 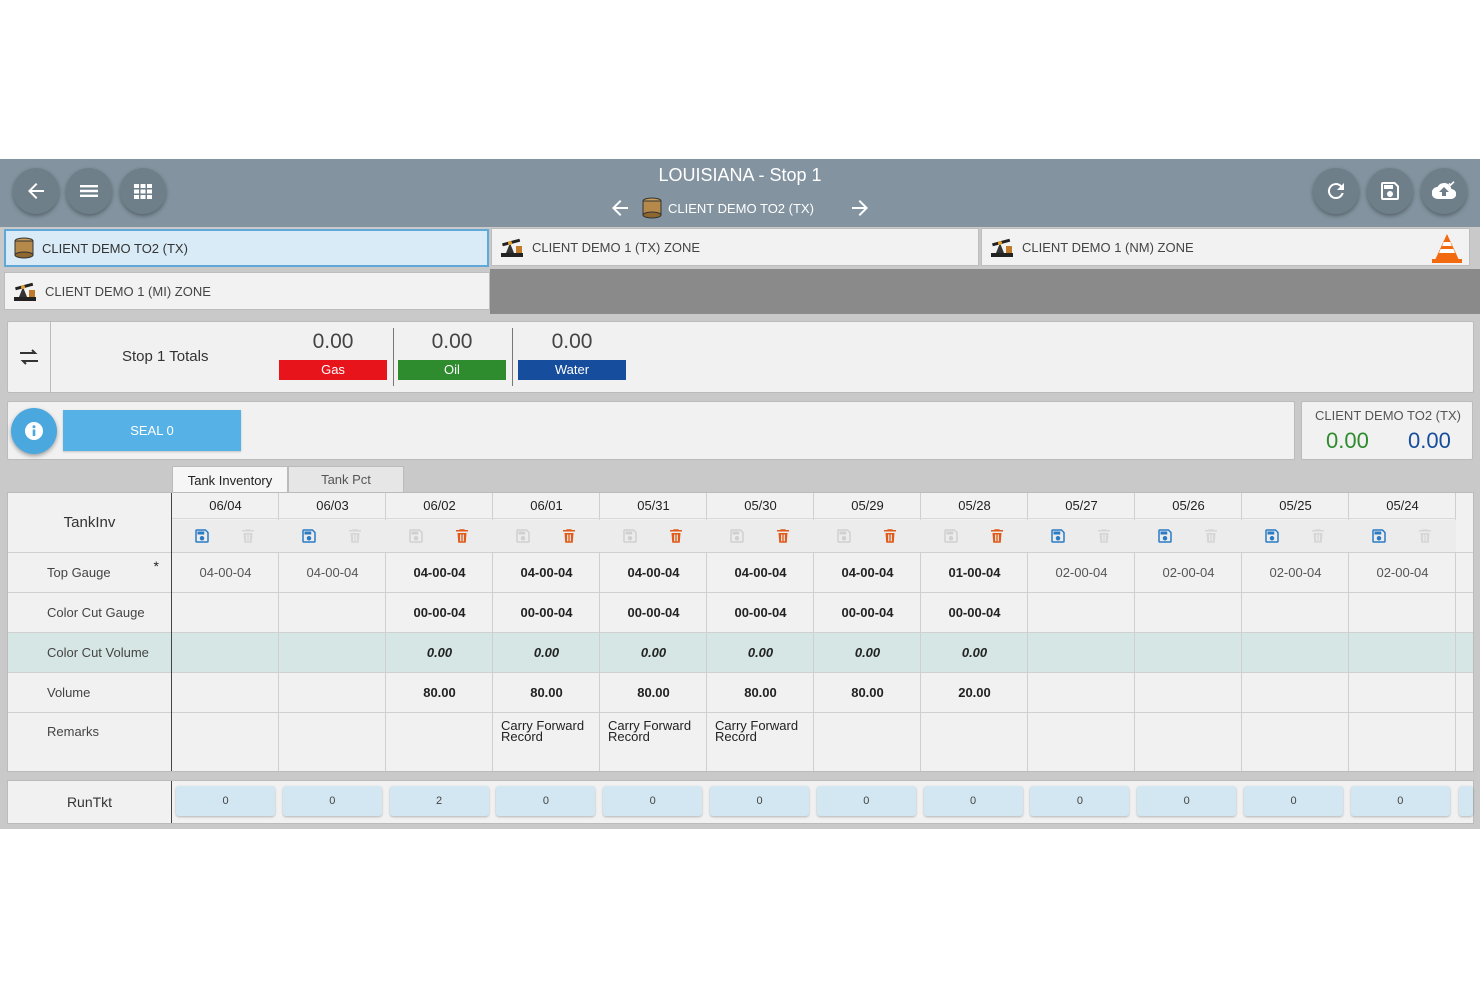 I want to click on tab-tank-pct: Tank Pct, so click(x=346, y=479).